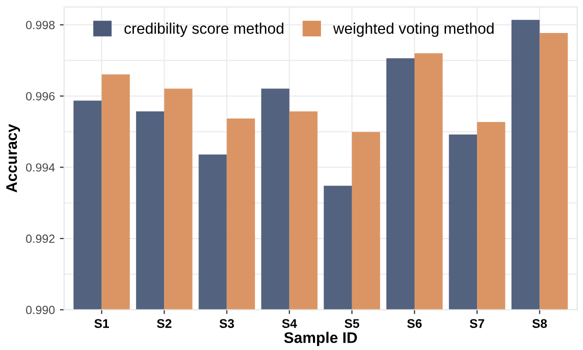 The height and width of the screenshot is (350, 583). I want to click on y-axis-title: Accuracy, so click(13, 158).